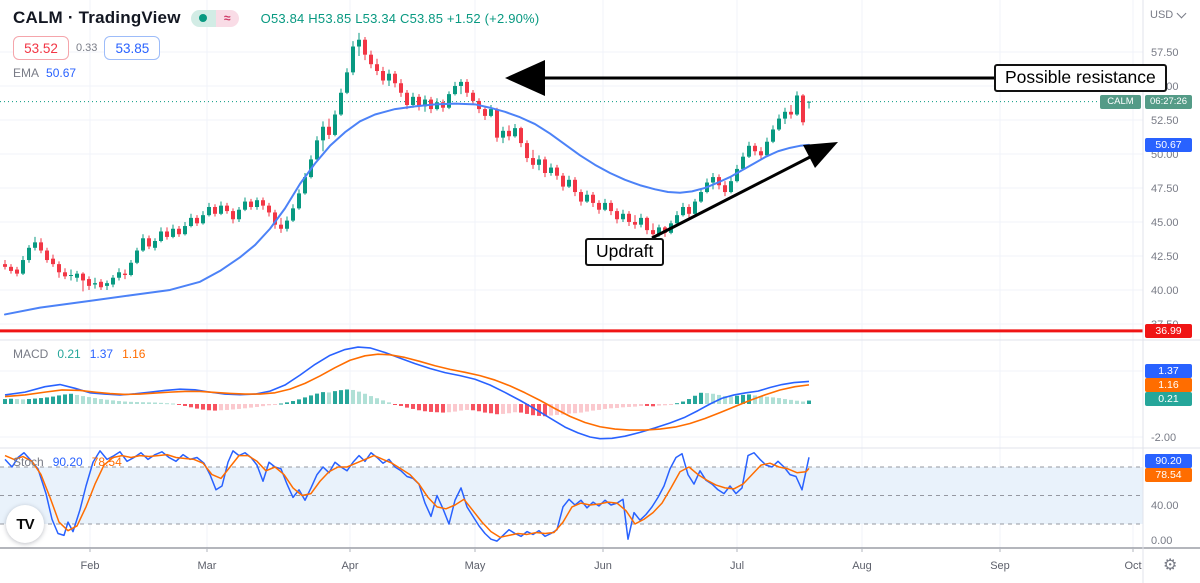 The height and width of the screenshot is (583, 1200). Describe the element at coordinates (1165, 189) in the screenshot. I see `svg-text: 47.50` at that location.